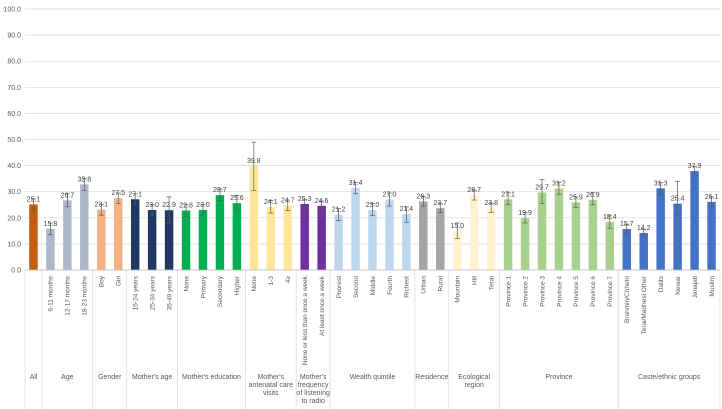  What do you see at coordinates (610, 217) in the screenshot?
I see `data-label: 18.4` at bounding box center [610, 217].